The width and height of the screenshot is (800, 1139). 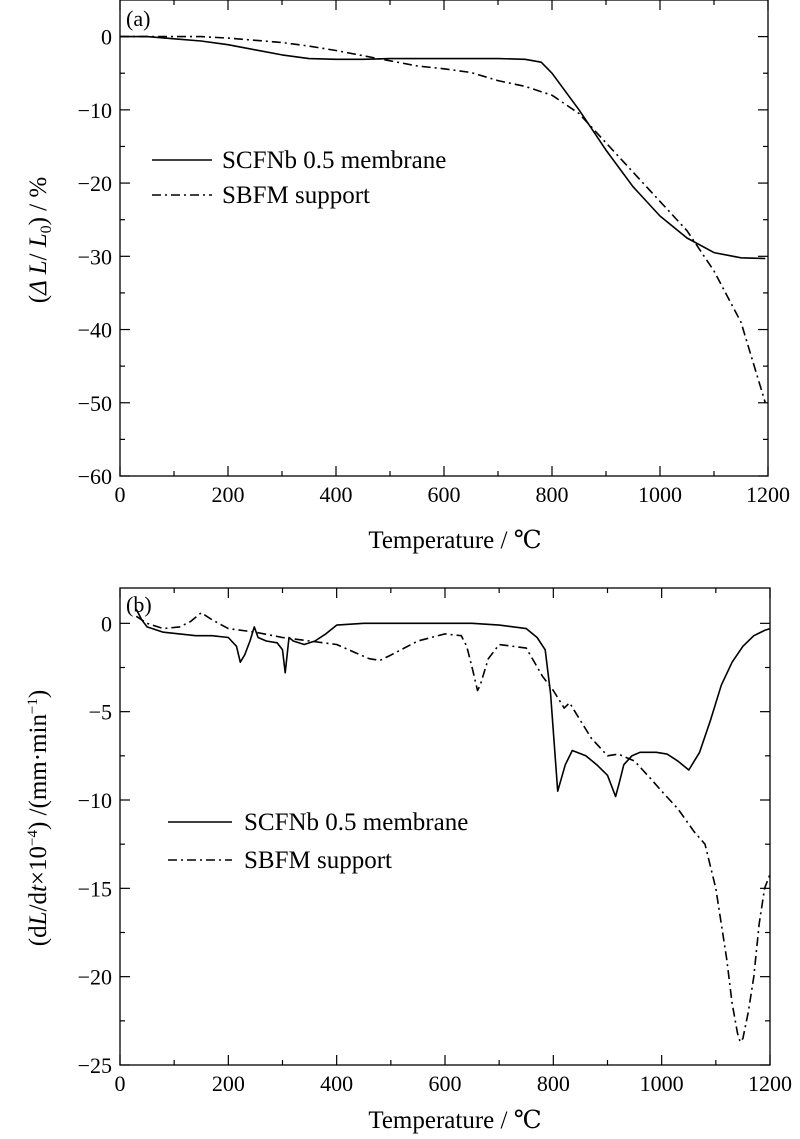 What do you see at coordinates (38, 888) in the screenshot?
I see `panel-b-ylabel-t: t` at bounding box center [38, 888].